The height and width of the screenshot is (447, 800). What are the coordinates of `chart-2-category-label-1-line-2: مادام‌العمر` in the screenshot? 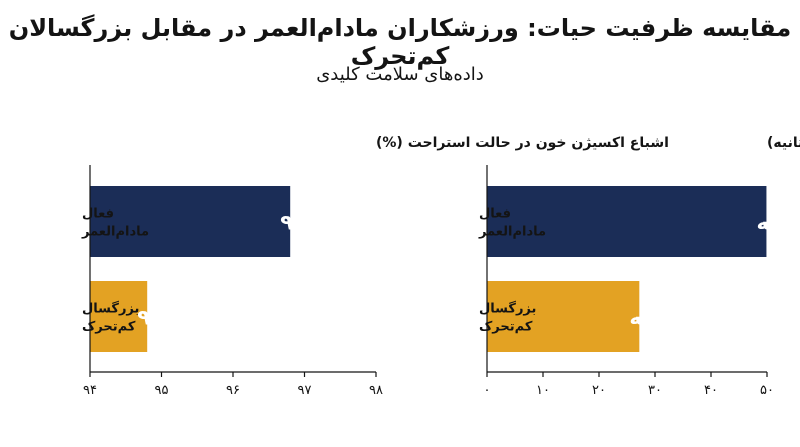 It's located at (512, 232).